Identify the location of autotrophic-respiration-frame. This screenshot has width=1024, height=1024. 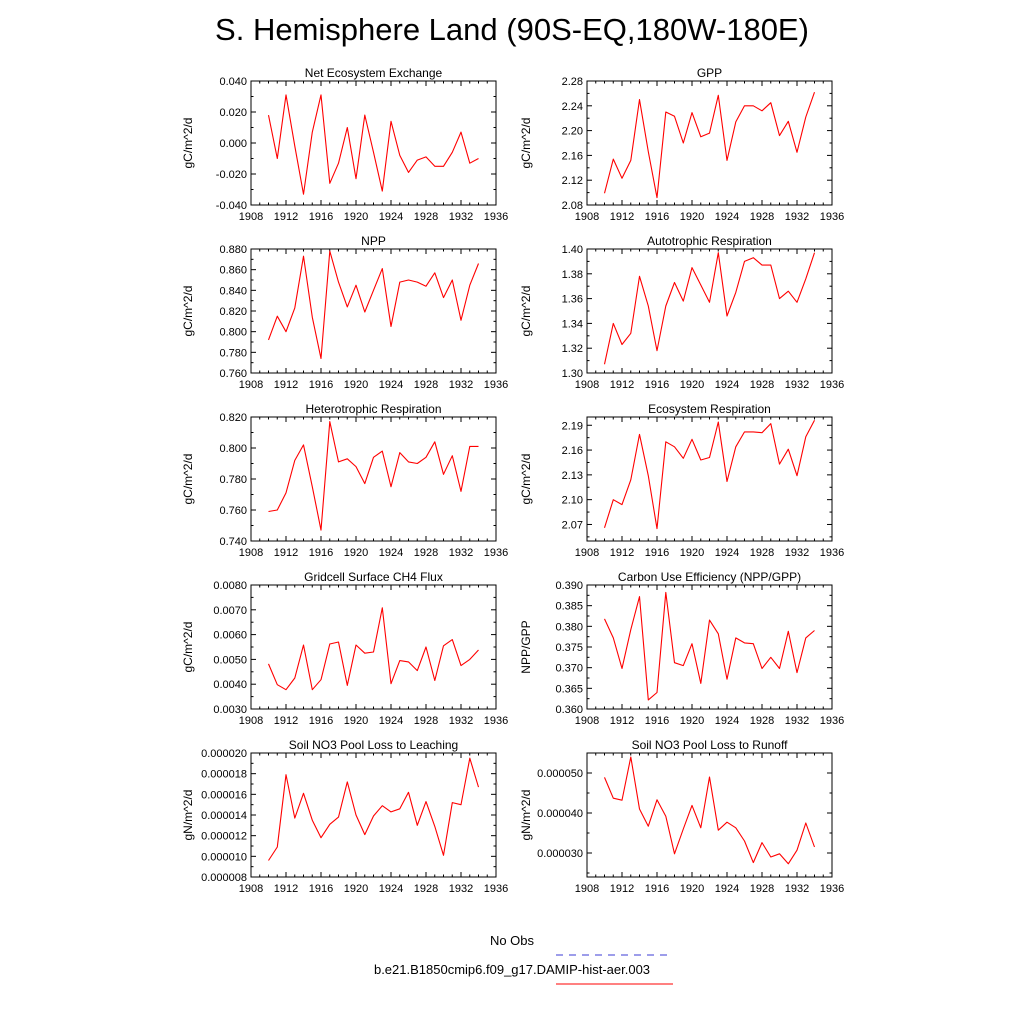
(709, 311).